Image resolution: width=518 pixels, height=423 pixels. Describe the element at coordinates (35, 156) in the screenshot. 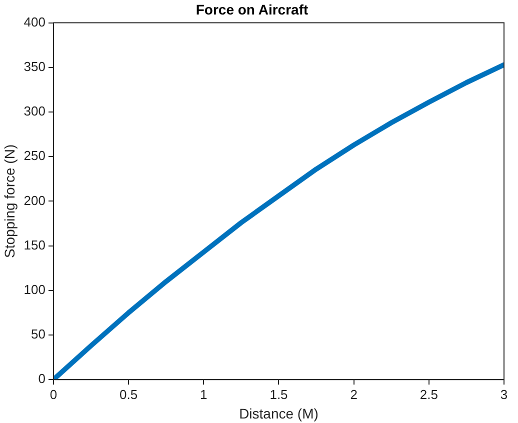

I see `y-tick-label: 250` at that location.